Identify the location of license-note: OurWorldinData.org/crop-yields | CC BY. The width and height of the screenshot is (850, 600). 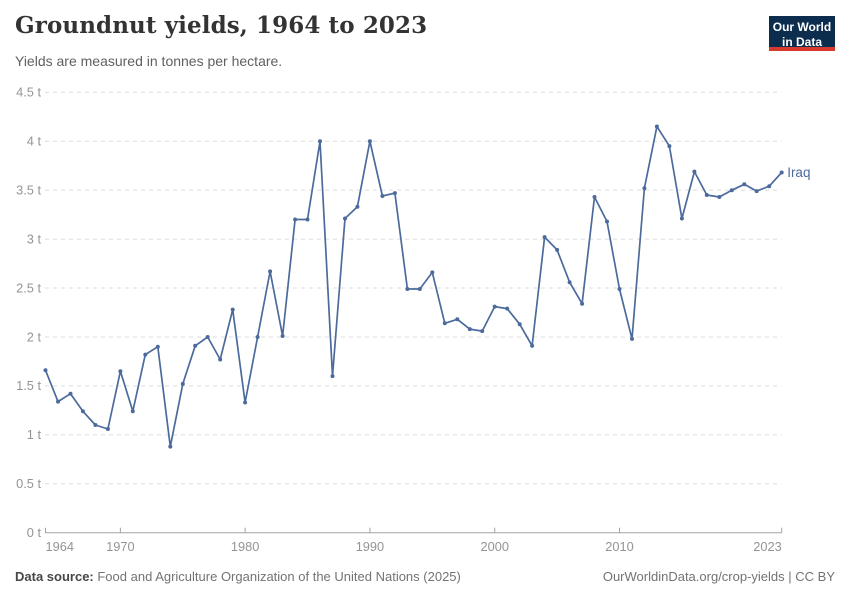
(718, 576).